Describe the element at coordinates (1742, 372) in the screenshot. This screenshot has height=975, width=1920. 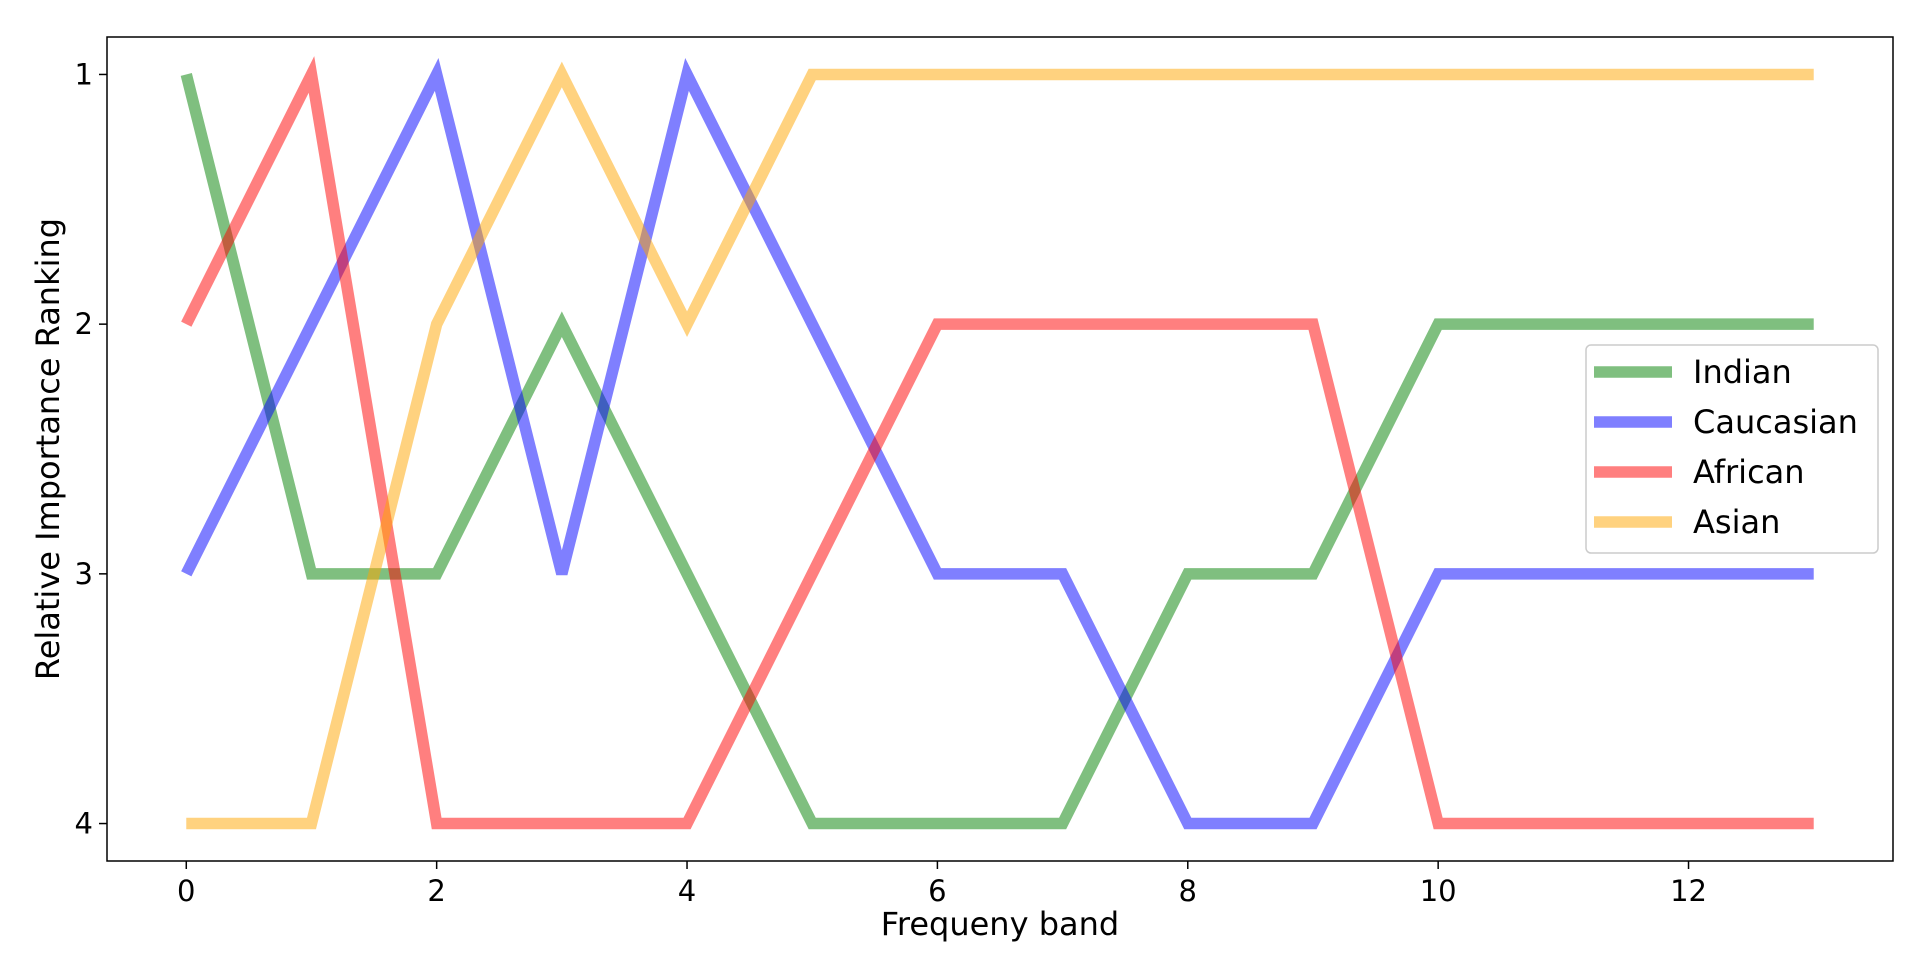
I see `legend-label-indian: Indian` at that location.